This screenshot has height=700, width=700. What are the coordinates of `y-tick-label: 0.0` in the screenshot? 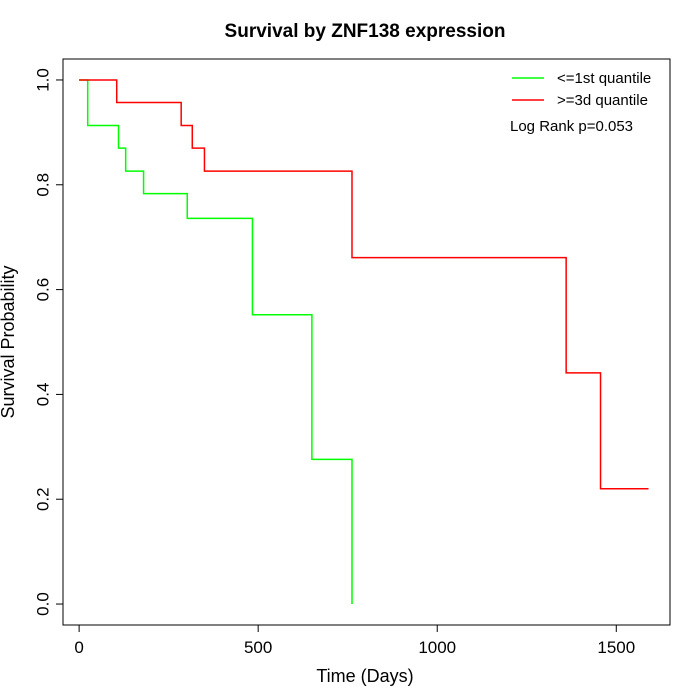 It's located at (43, 604).